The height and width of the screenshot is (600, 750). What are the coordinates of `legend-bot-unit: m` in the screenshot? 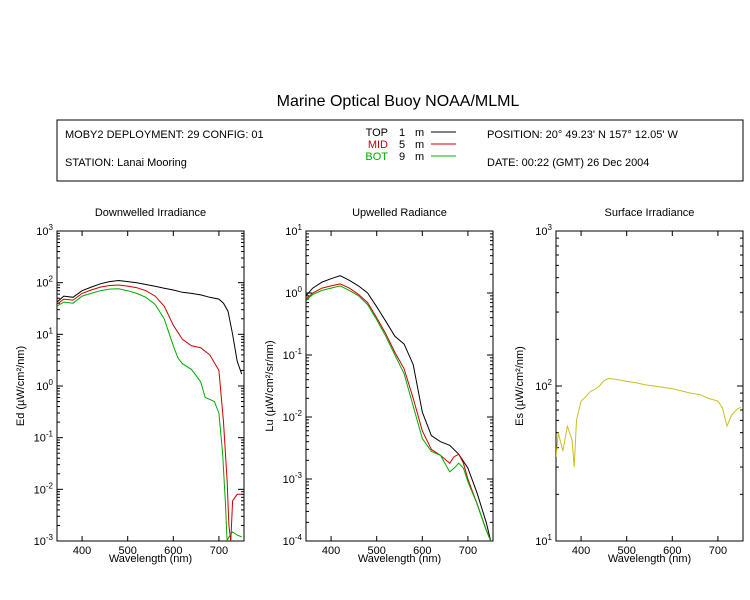 It's located at (419, 157).